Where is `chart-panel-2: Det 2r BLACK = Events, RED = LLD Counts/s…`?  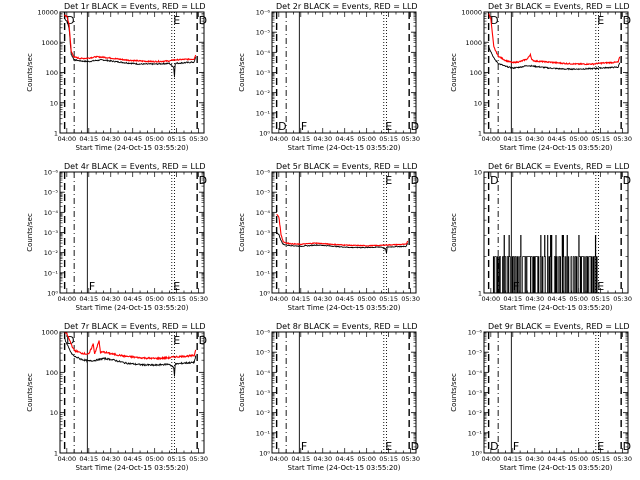
chart-panel-2: Det 2r BLACK = Events, RED = LLD Counts/s… is located at coordinates (329, 77).